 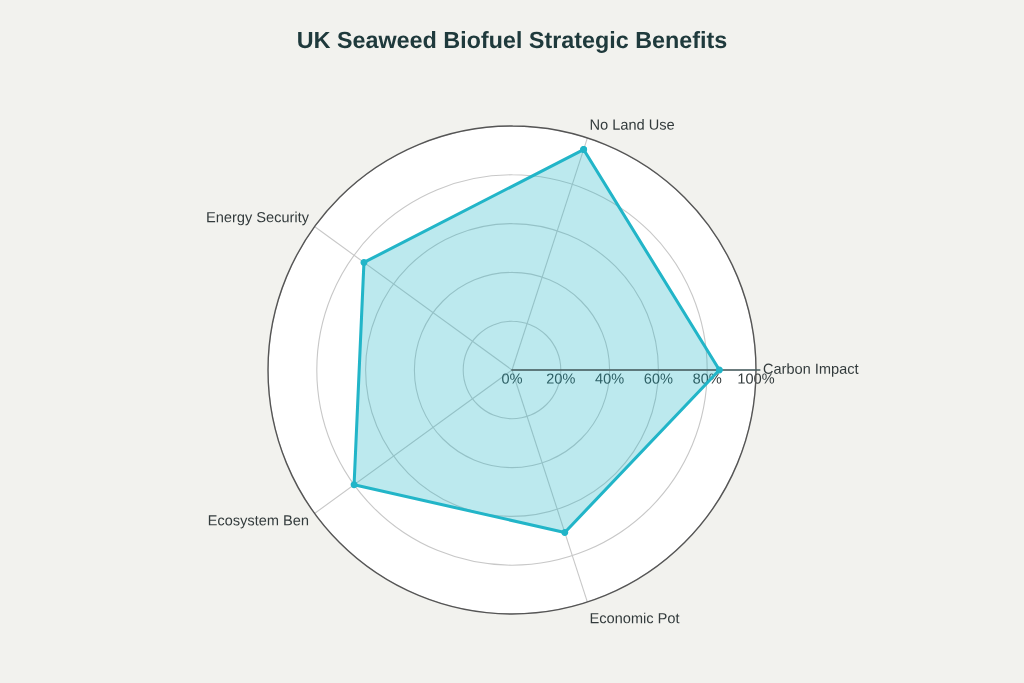 What do you see at coordinates (512, 378) in the screenshot?
I see `y-tick-label: 0%` at bounding box center [512, 378].